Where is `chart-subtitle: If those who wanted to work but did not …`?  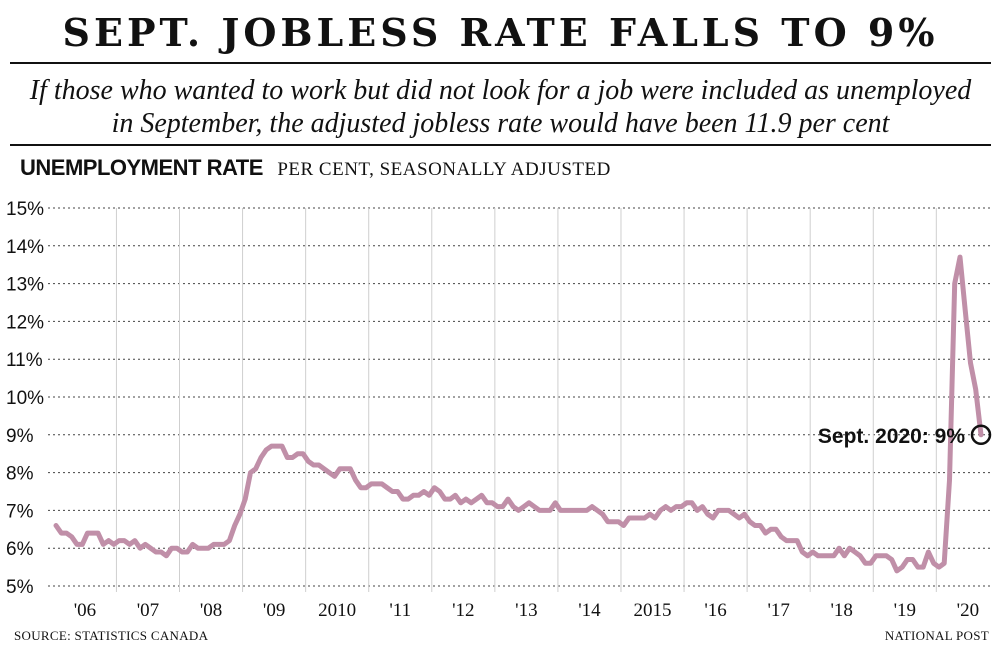 chart-subtitle: If those who wanted to work but did not … is located at coordinates (500, 107).